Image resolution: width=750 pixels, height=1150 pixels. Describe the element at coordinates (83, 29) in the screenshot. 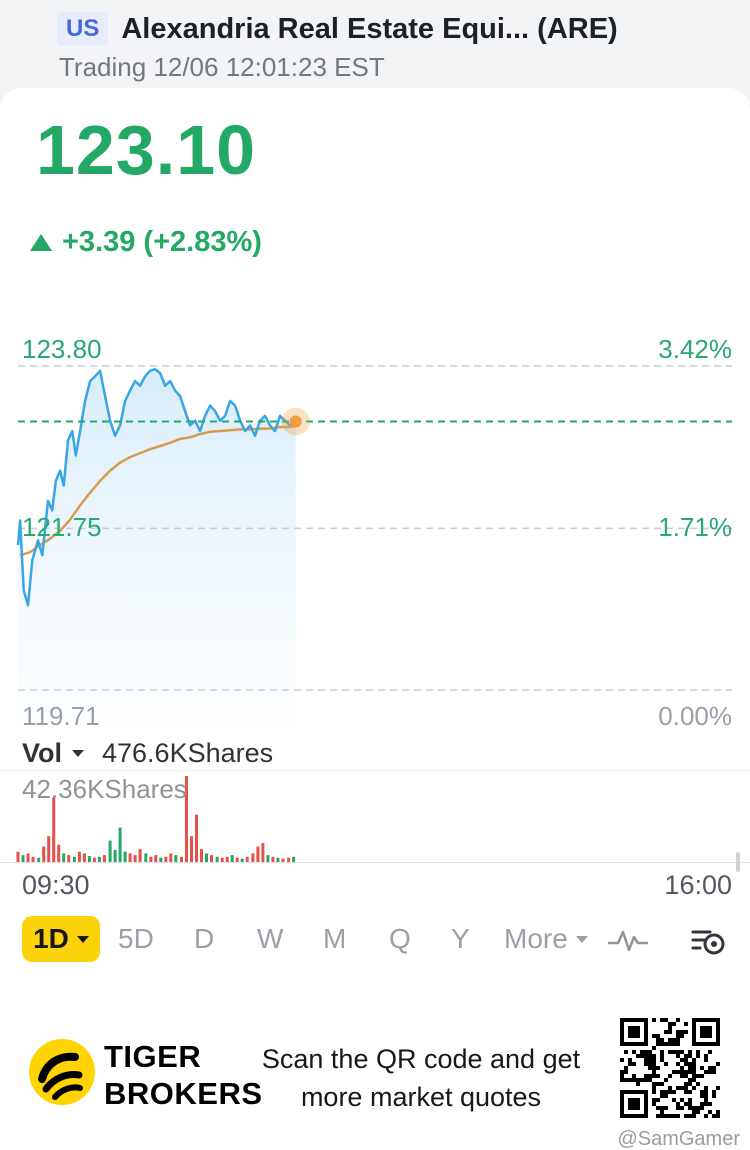

I see `market-badge: US` at that location.